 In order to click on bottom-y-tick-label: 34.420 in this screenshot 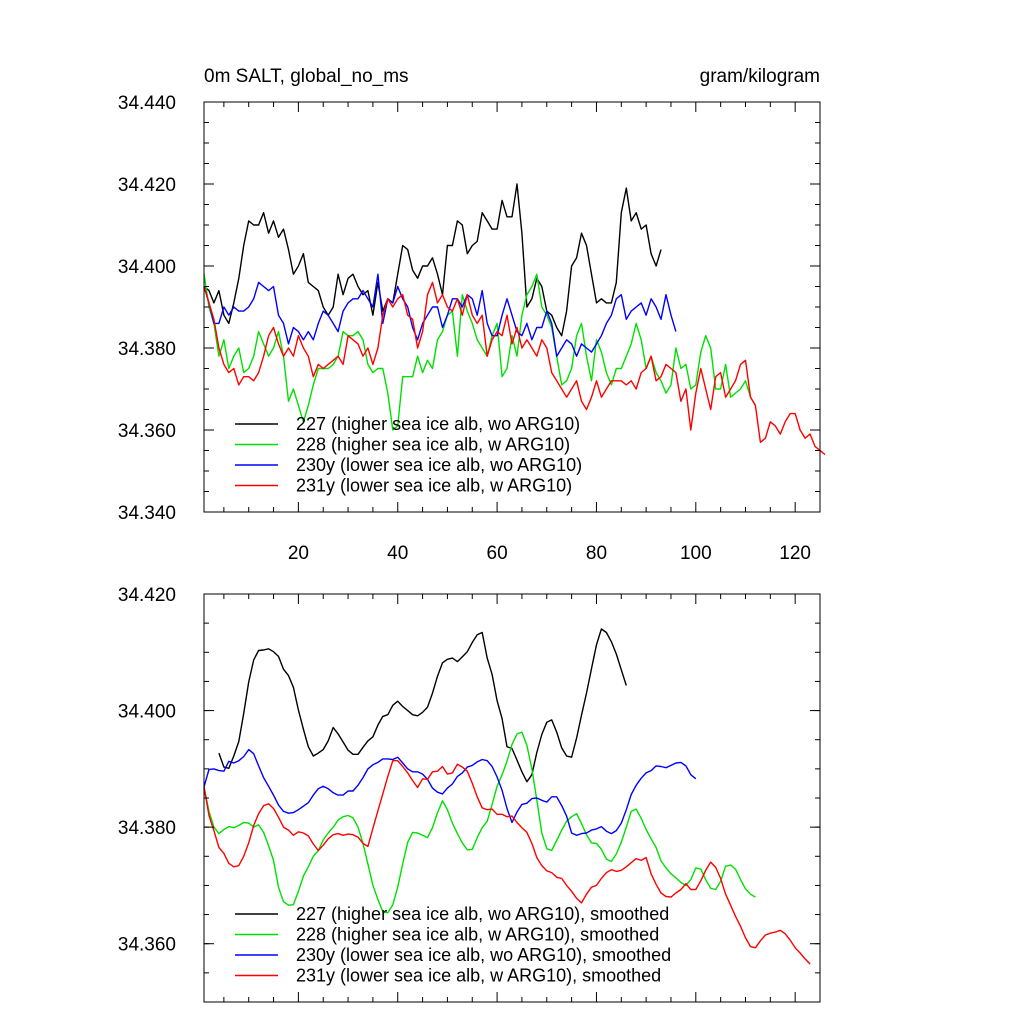, I will do `click(147, 595)`.